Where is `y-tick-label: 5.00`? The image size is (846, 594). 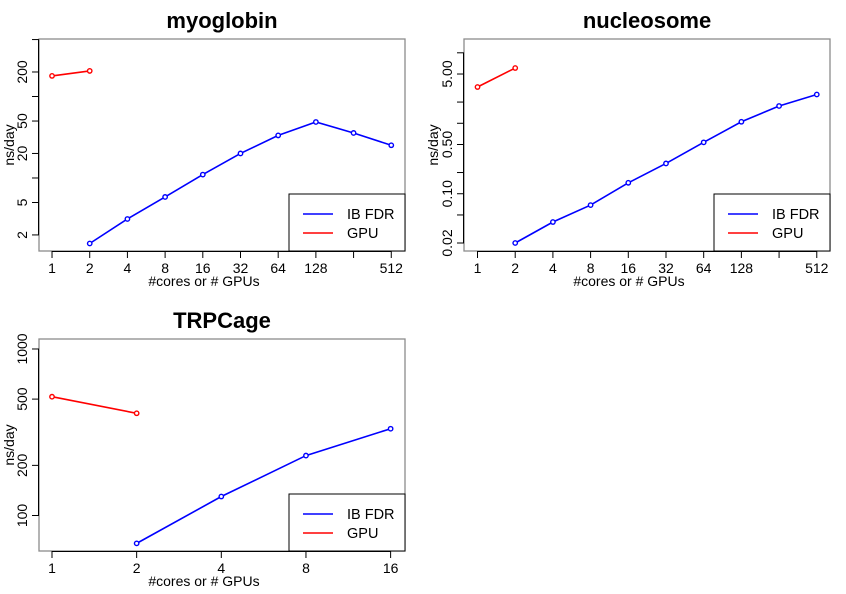
y-tick-label: 5.00 is located at coordinates (447, 73).